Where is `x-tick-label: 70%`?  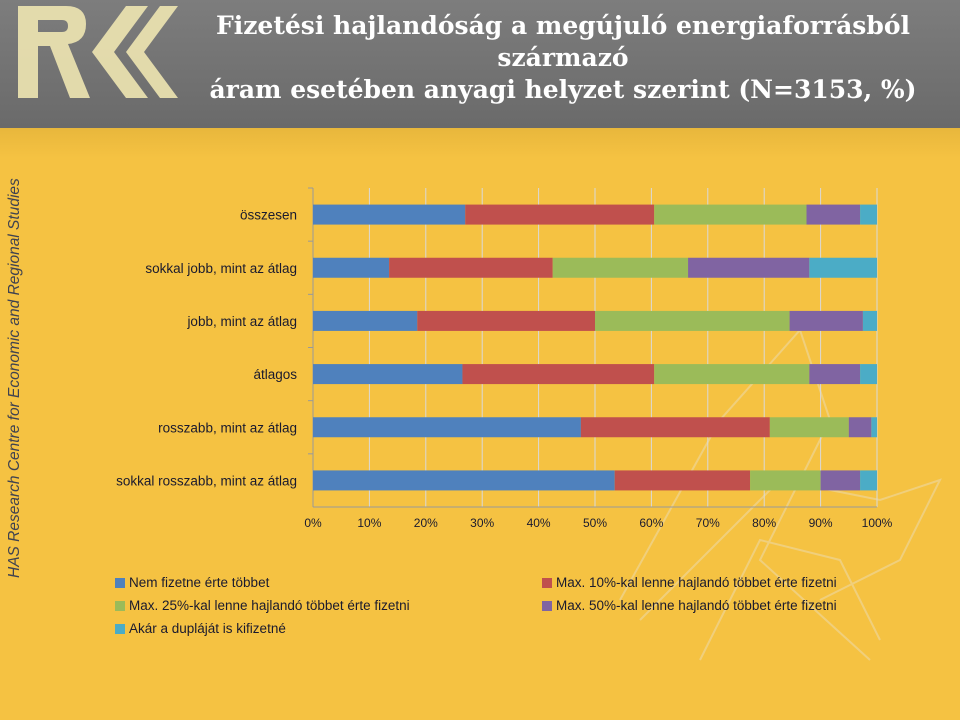 x-tick-label: 70% is located at coordinates (708, 523).